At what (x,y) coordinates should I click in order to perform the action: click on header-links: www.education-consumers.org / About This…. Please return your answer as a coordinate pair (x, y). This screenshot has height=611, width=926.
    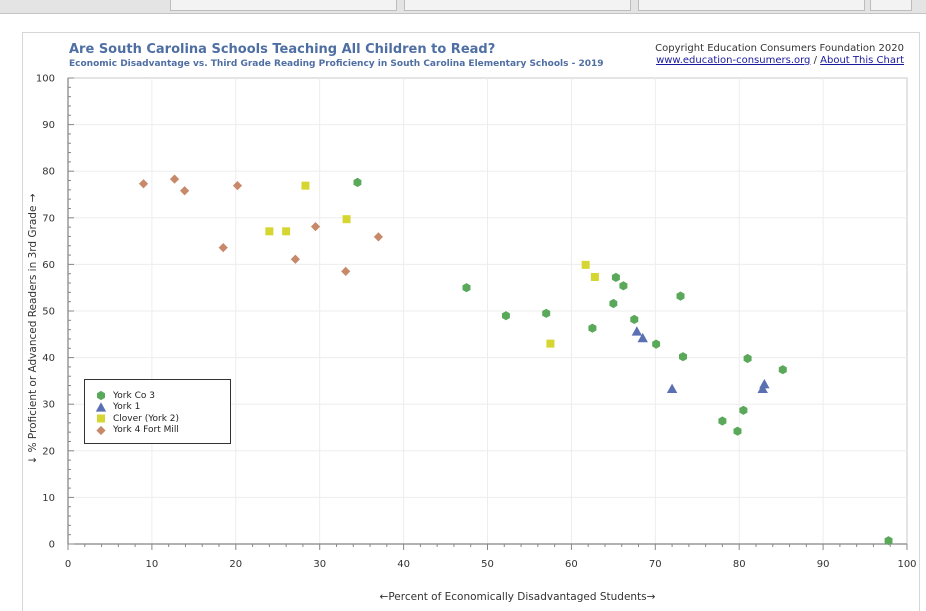
    Looking at the image, I should click on (780, 60).